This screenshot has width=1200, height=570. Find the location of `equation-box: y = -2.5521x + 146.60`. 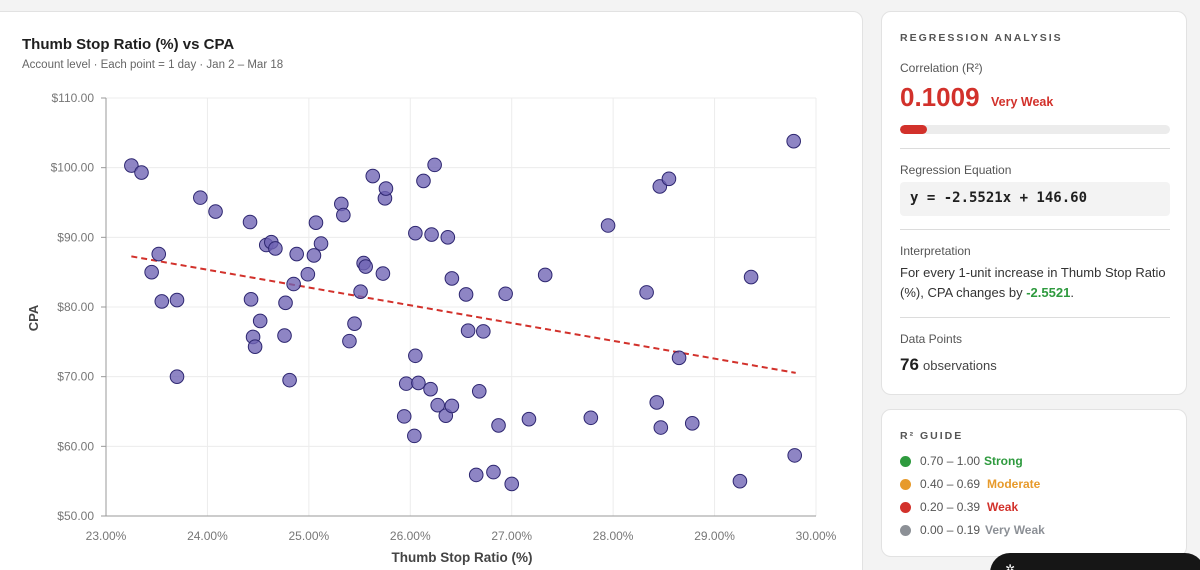

equation-box: y = -2.5521x + 146.60 is located at coordinates (1035, 199).